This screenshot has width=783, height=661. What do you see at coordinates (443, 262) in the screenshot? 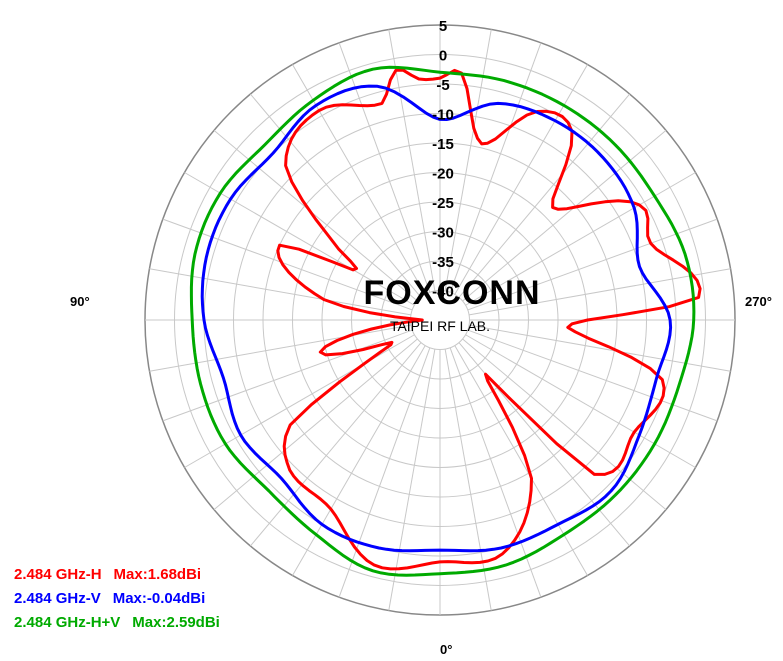
I see `radial-tick-label: -35` at bounding box center [443, 262].